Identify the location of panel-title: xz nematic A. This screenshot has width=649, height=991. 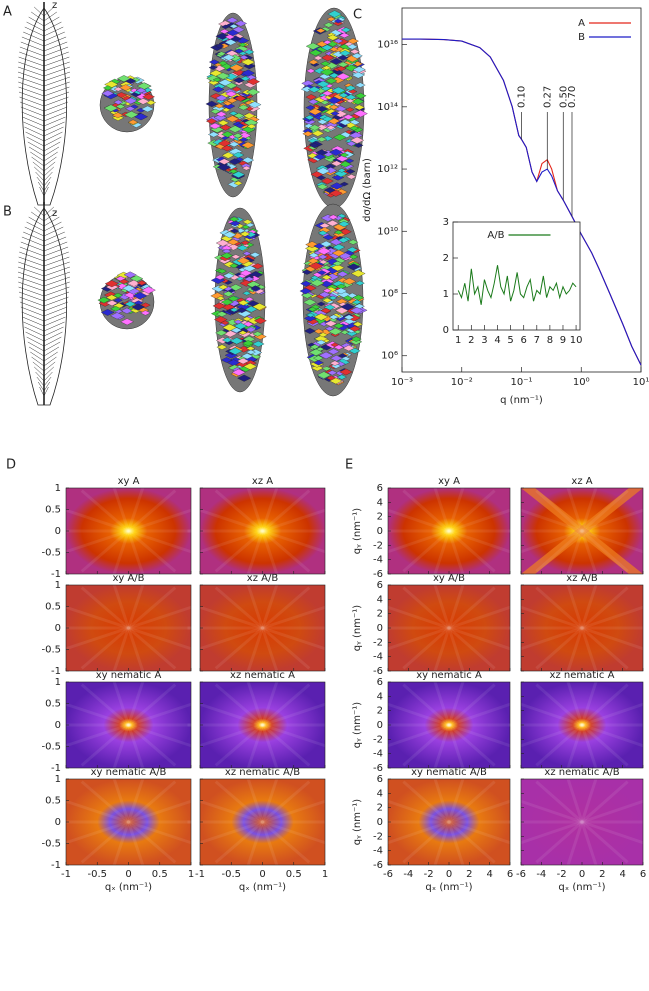
(262, 675).